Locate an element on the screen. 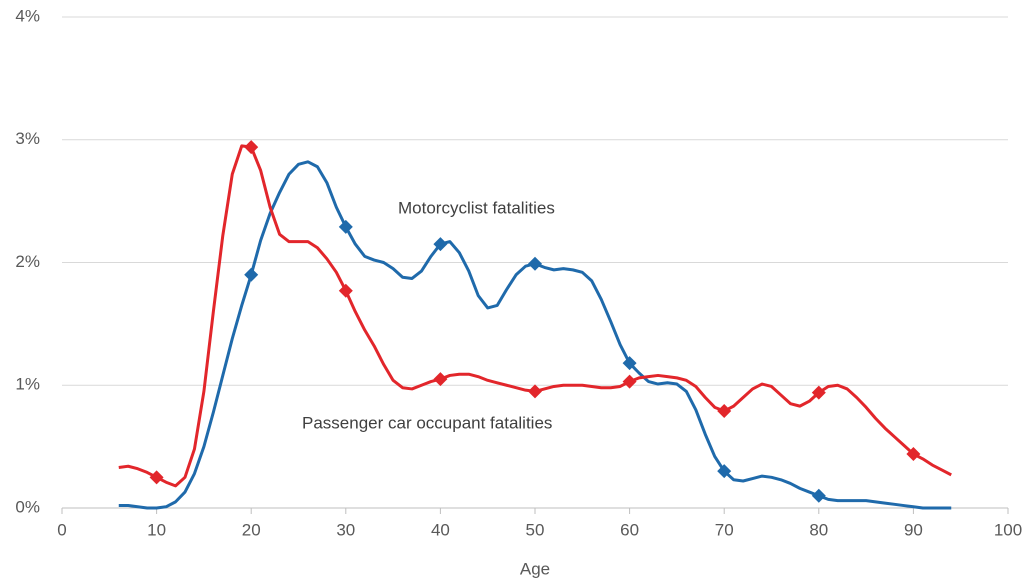 This screenshot has width=1029, height=582. x-tick-label: 80 is located at coordinates (818, 529).